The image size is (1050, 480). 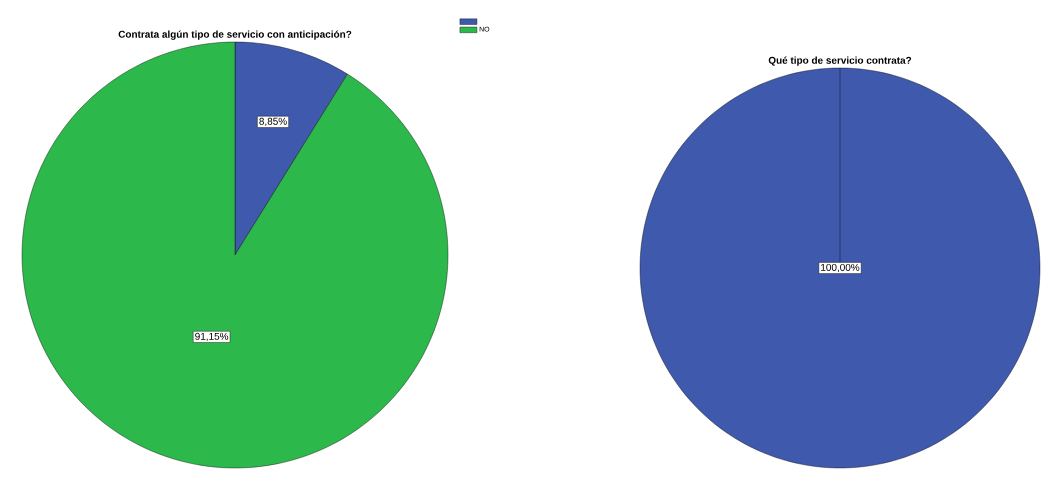 I want to click on data-label: 100,00%, so click(x=840, y=268).